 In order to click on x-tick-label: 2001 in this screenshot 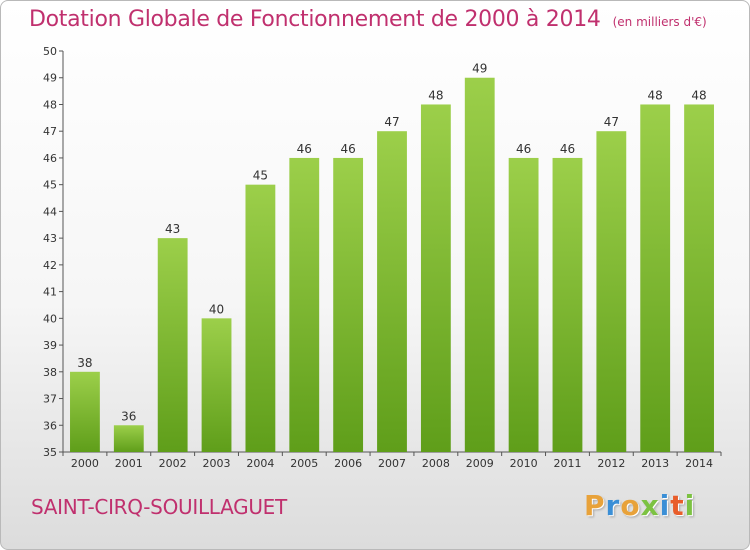, I will do `click(129, 463)`.